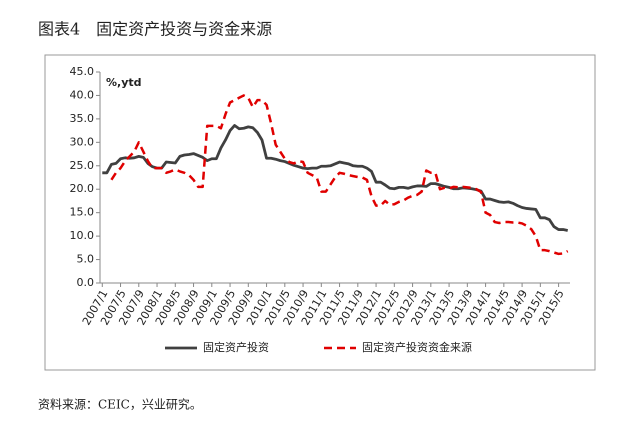 The height and width of the screenshot is (427, 639). What do you see at coordinates (82, 235) in the screenshot?
I see `y-tick-label: 10.0` at bounding box center [82, 235].